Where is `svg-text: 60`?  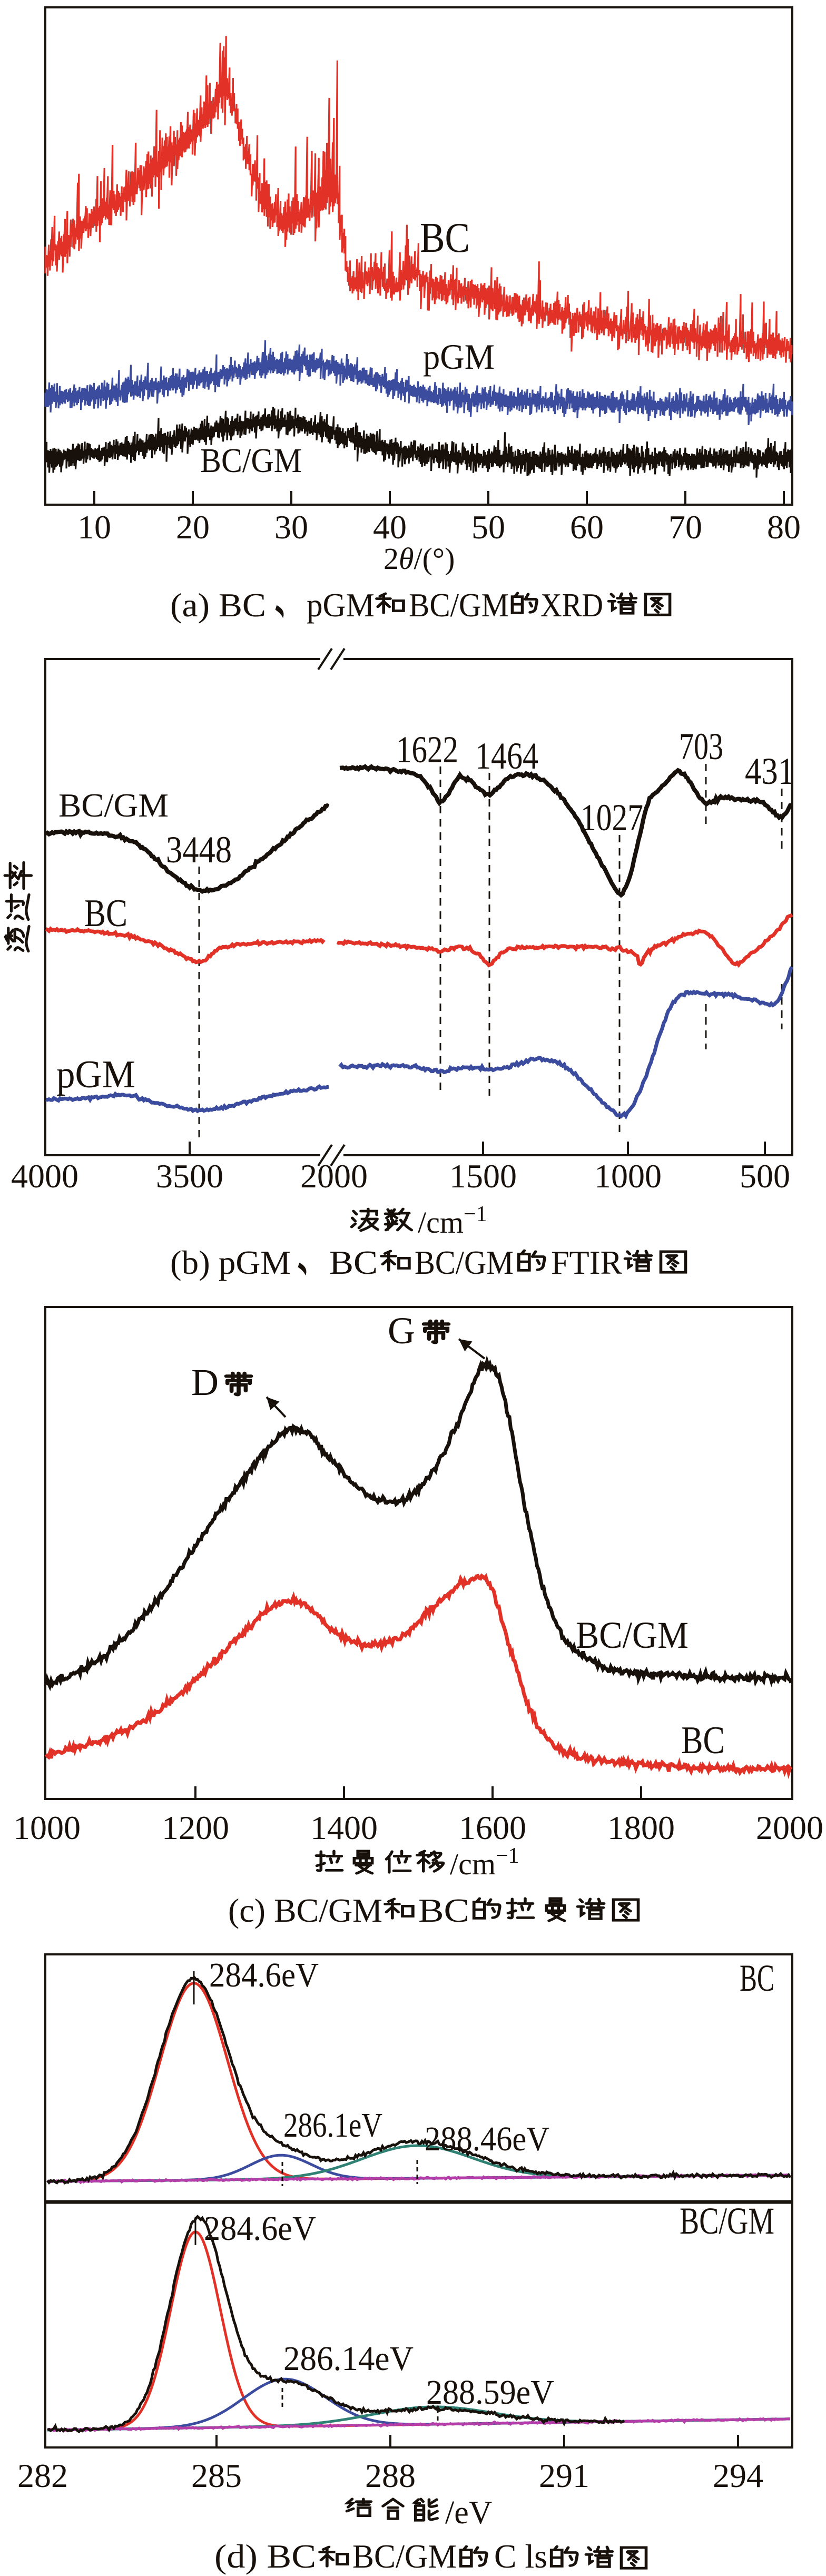
svg-text: 60 is located at coordinates (587, 527).